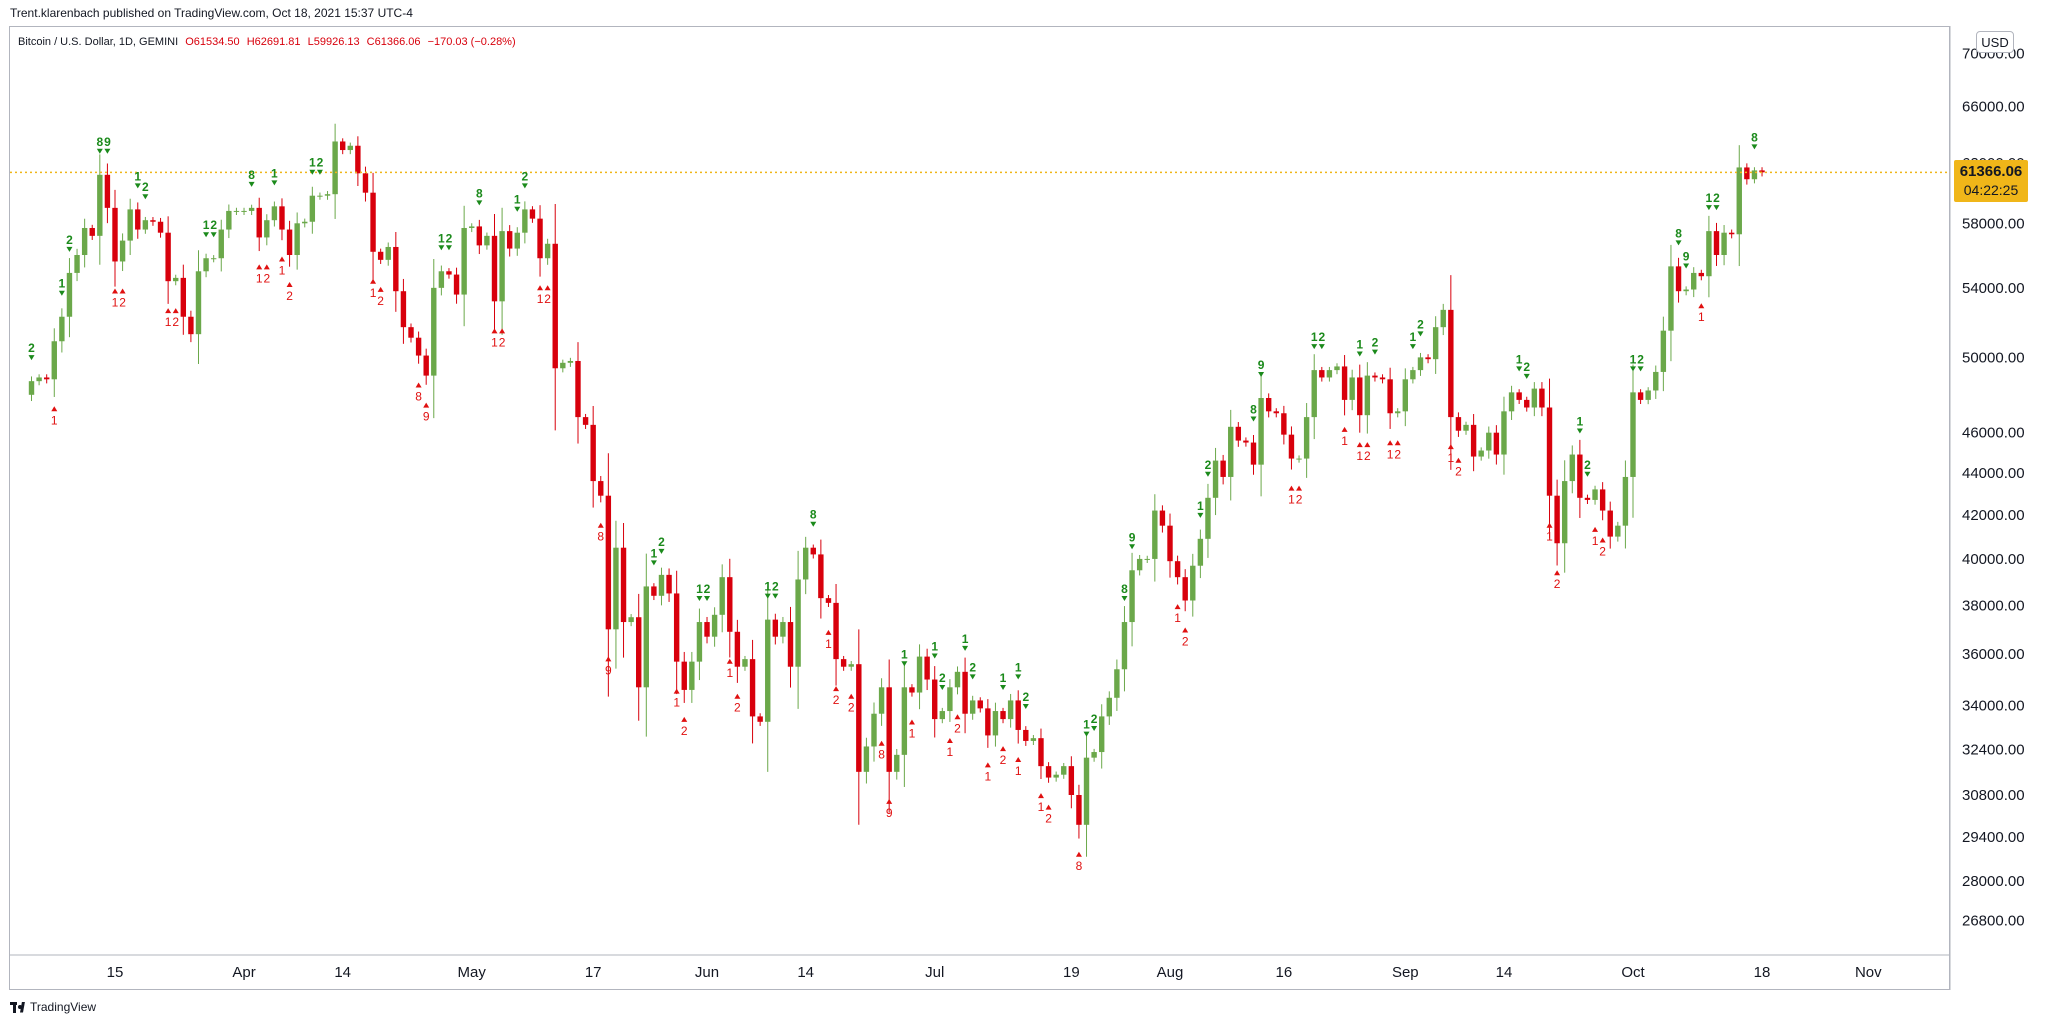  I want to click on symbol-name: Bitcoin / U.S. Dollar, 1D, GEMINI, so click(98, 42).